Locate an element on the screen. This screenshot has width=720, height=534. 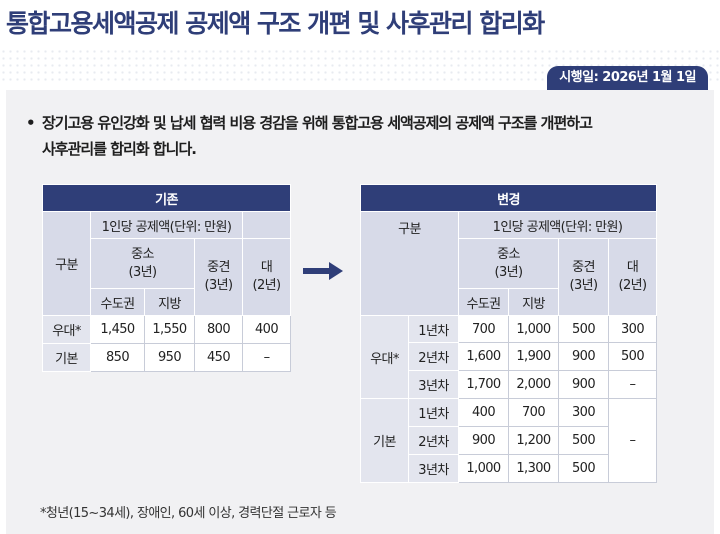
before-row-label: 우대* is located at coordinates (66, 329).